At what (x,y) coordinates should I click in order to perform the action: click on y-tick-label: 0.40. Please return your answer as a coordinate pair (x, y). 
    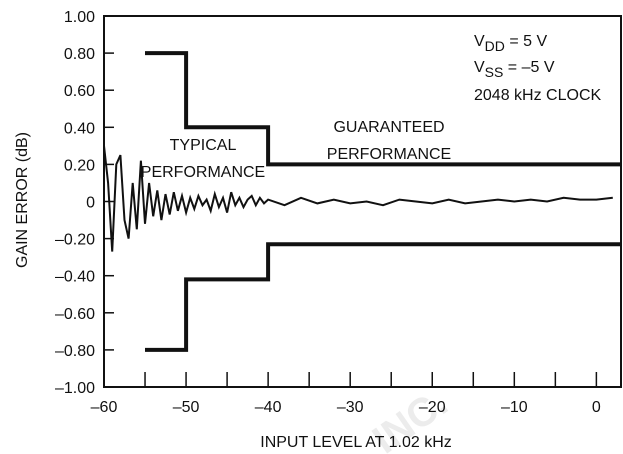
    Looking at the image, I should click on (79, 128).